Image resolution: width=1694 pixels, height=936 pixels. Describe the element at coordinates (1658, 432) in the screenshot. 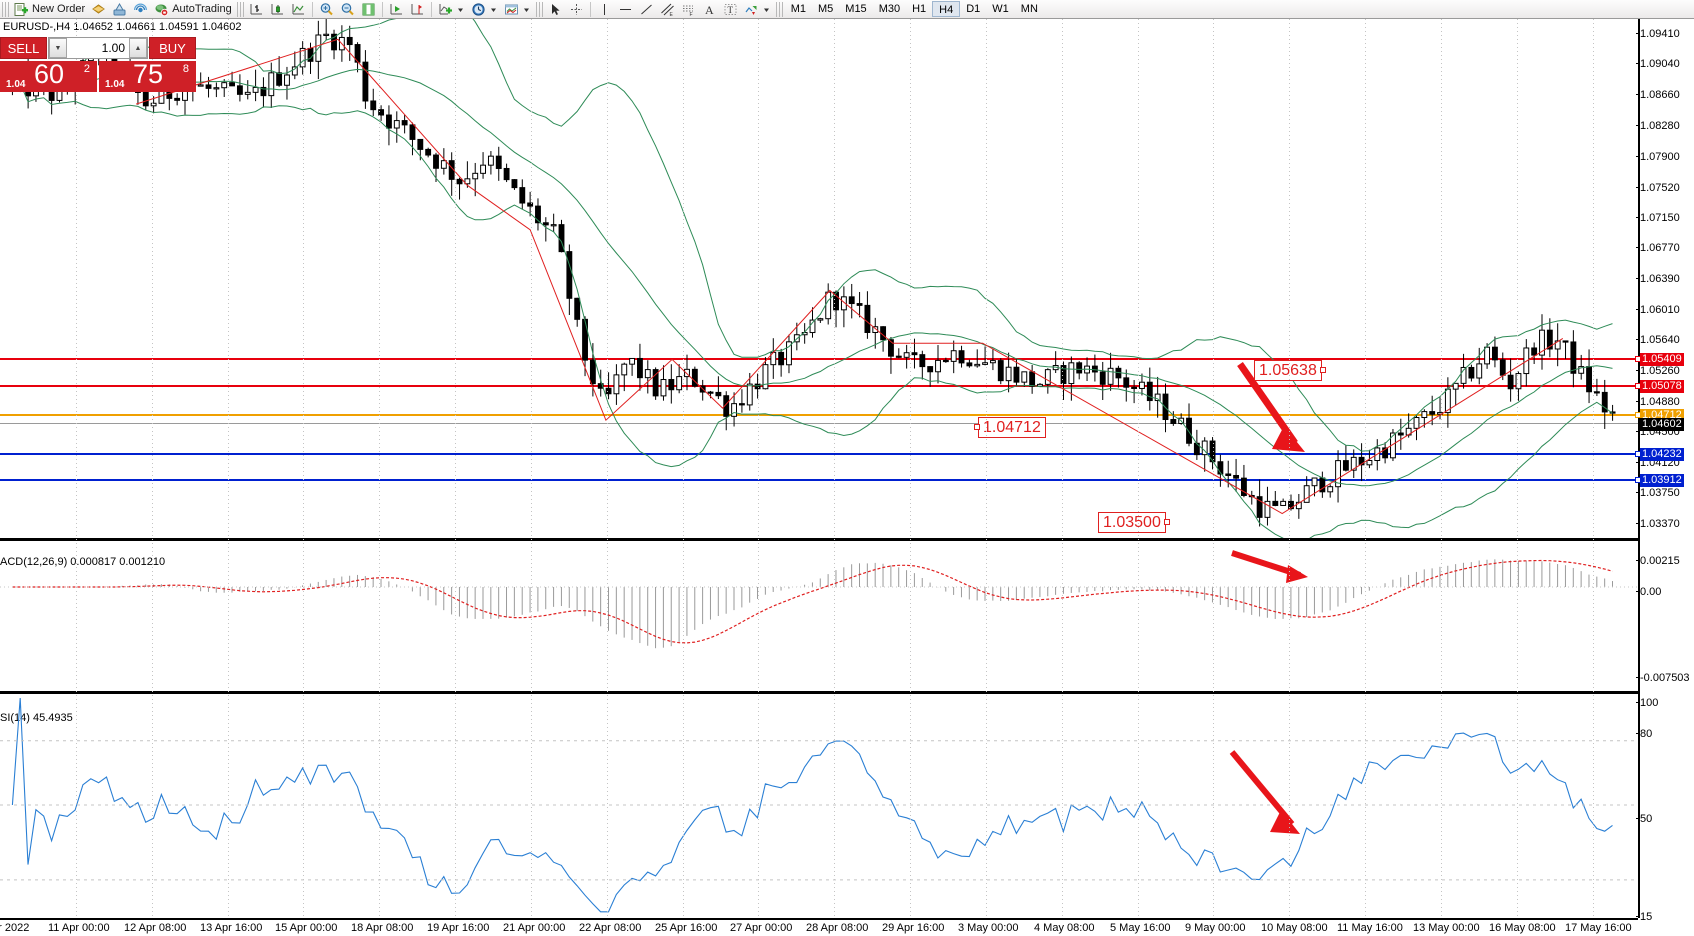

I see `price-tick: 1.04500` at that location.